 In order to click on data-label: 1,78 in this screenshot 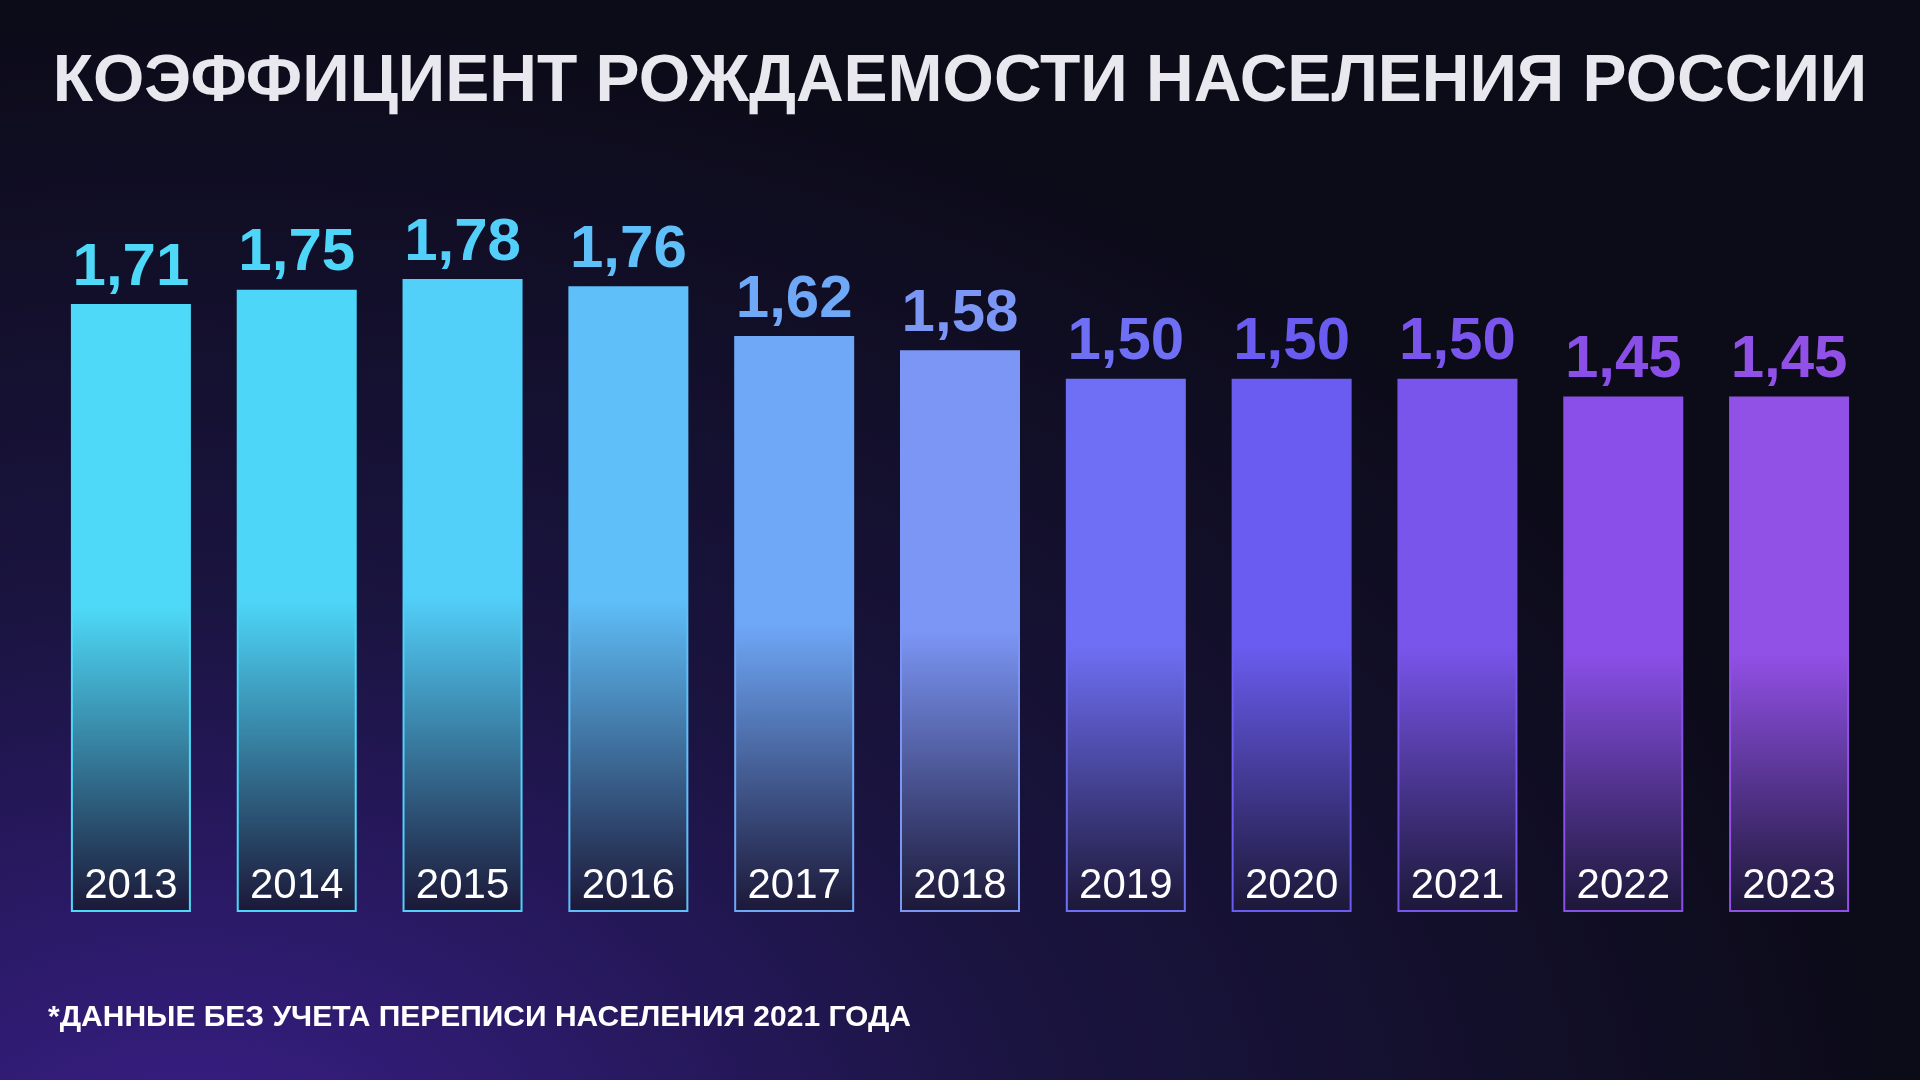, I will do `click(462, 239)`.